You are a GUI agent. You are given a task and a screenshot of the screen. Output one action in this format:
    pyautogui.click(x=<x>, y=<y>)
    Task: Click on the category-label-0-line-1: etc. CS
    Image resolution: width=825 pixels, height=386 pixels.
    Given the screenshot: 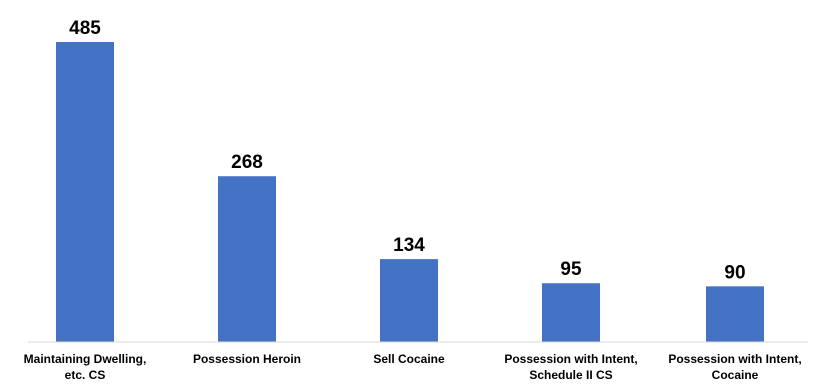 What is the action you would take?
    pyautogui.click(x=85, y=375)
    